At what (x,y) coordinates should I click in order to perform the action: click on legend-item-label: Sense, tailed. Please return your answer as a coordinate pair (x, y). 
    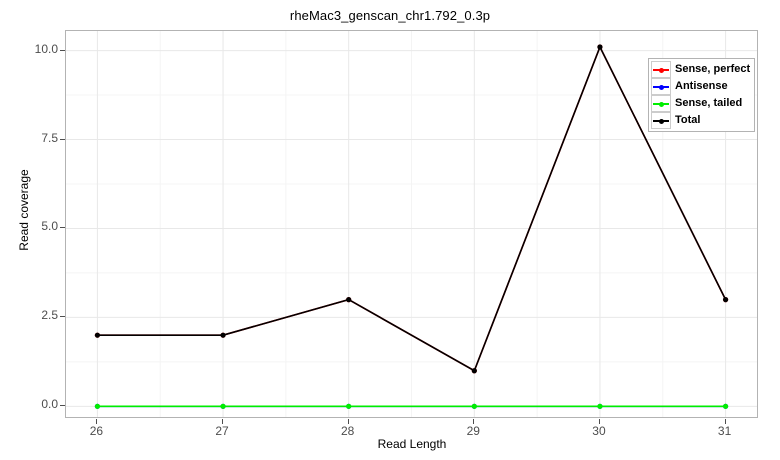
    Looking at the image, I should click on (709, 103).